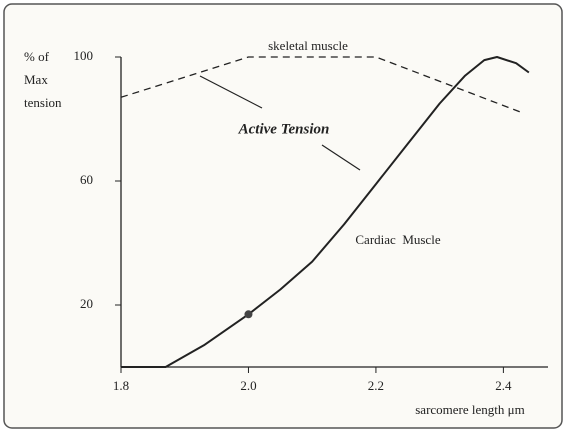  I want to click on x-tick-label: 2.0, so click(248, 385).